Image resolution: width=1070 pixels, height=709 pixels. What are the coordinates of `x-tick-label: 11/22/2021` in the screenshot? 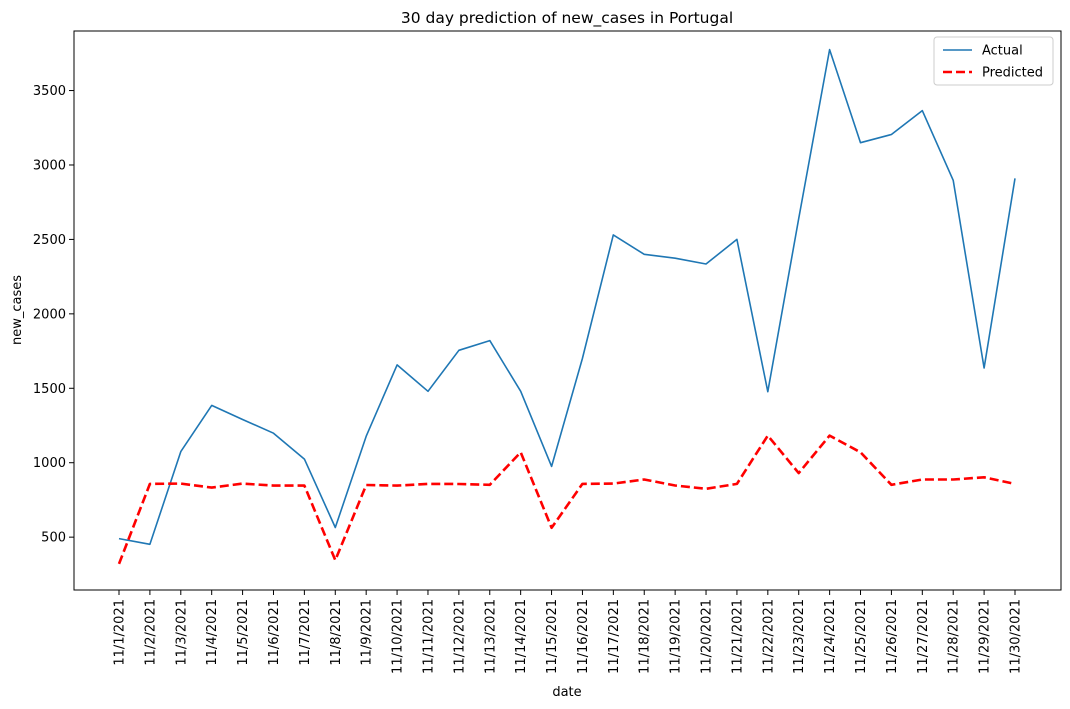 It's located at (768, 636).